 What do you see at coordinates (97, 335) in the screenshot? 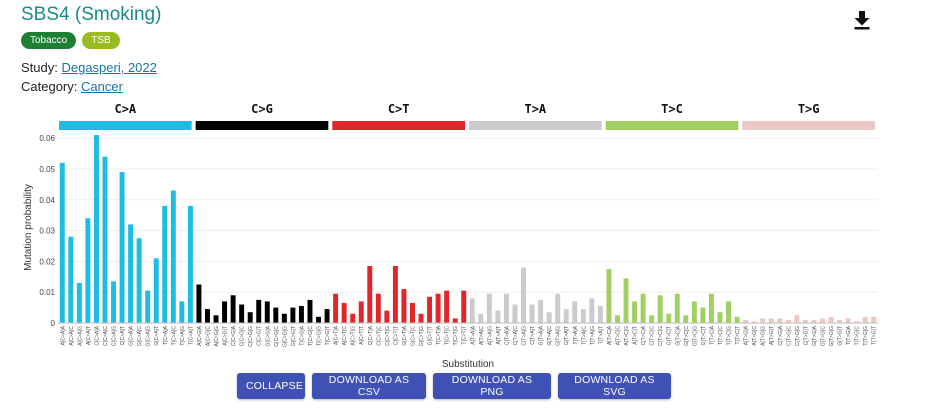
I see `x-tick-label: C[C>A]A` at bounding box center [97, 335].